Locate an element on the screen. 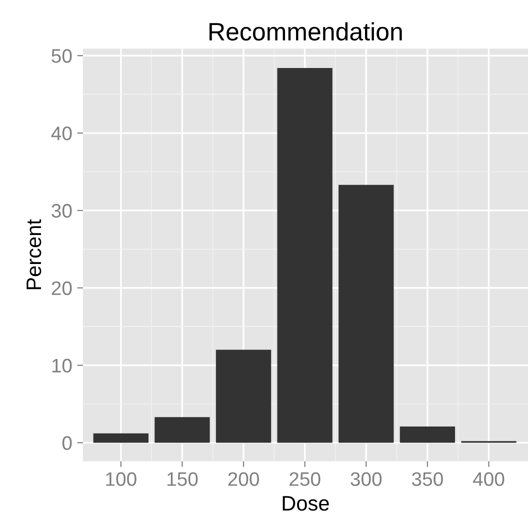 The image size is (528, 529). x-tick-label: 250 is located at coordinates (305, 479).